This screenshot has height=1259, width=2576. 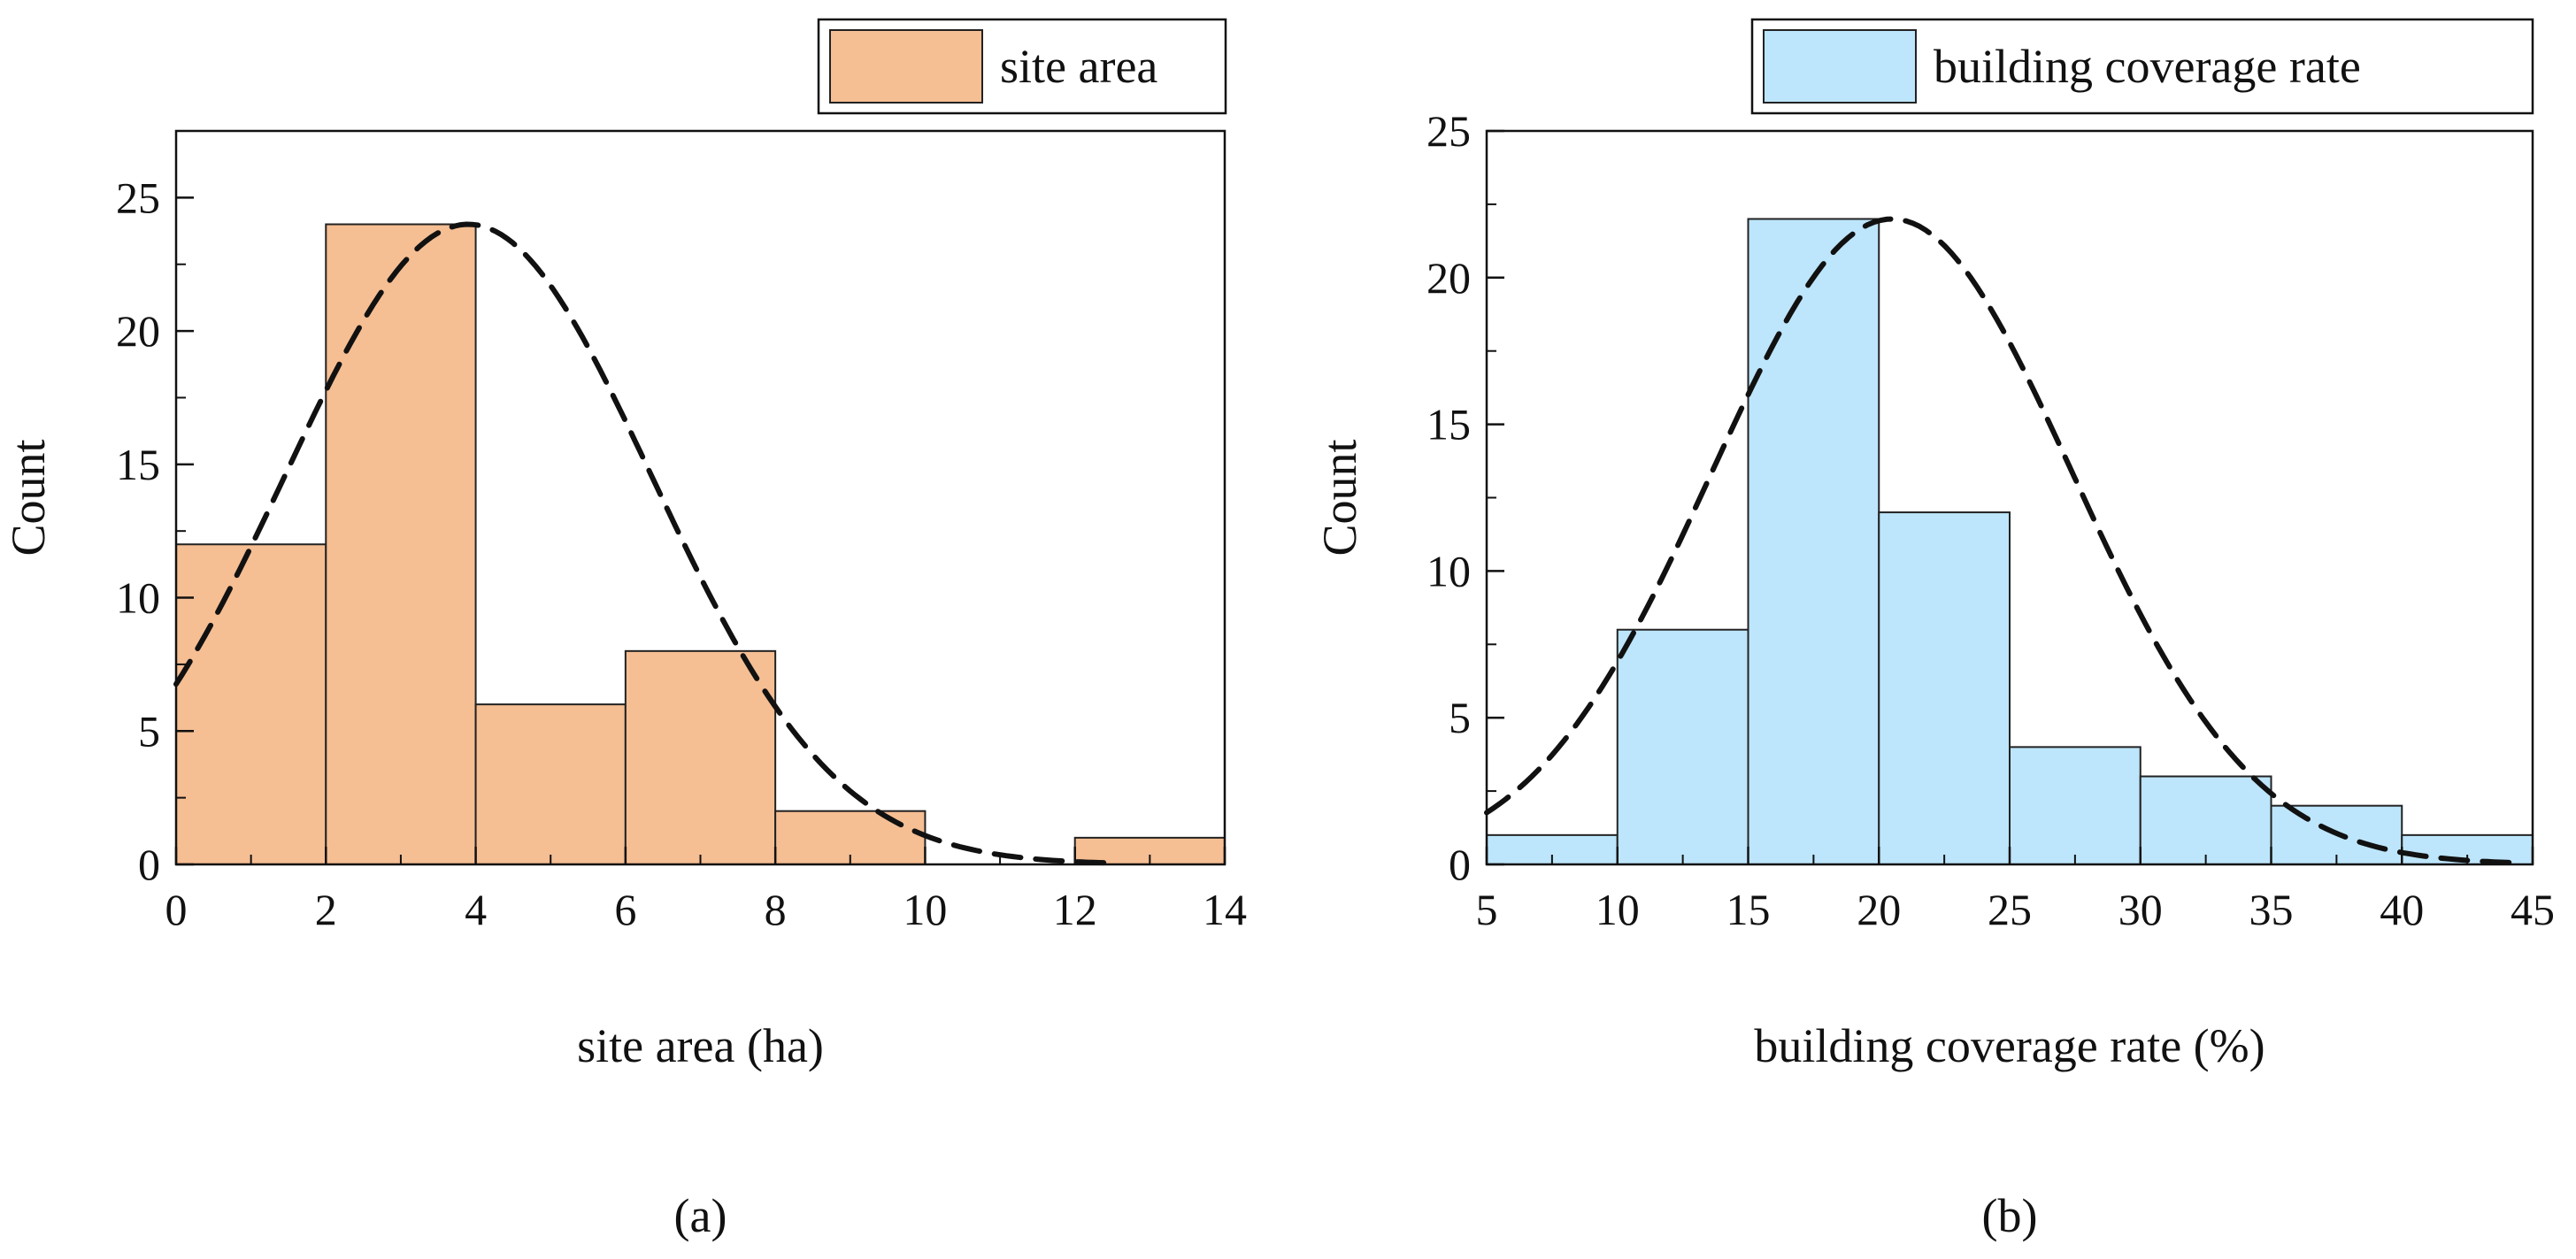 I want to click on legend-label-b: building coverage rate, so click(x=2147, y=66).